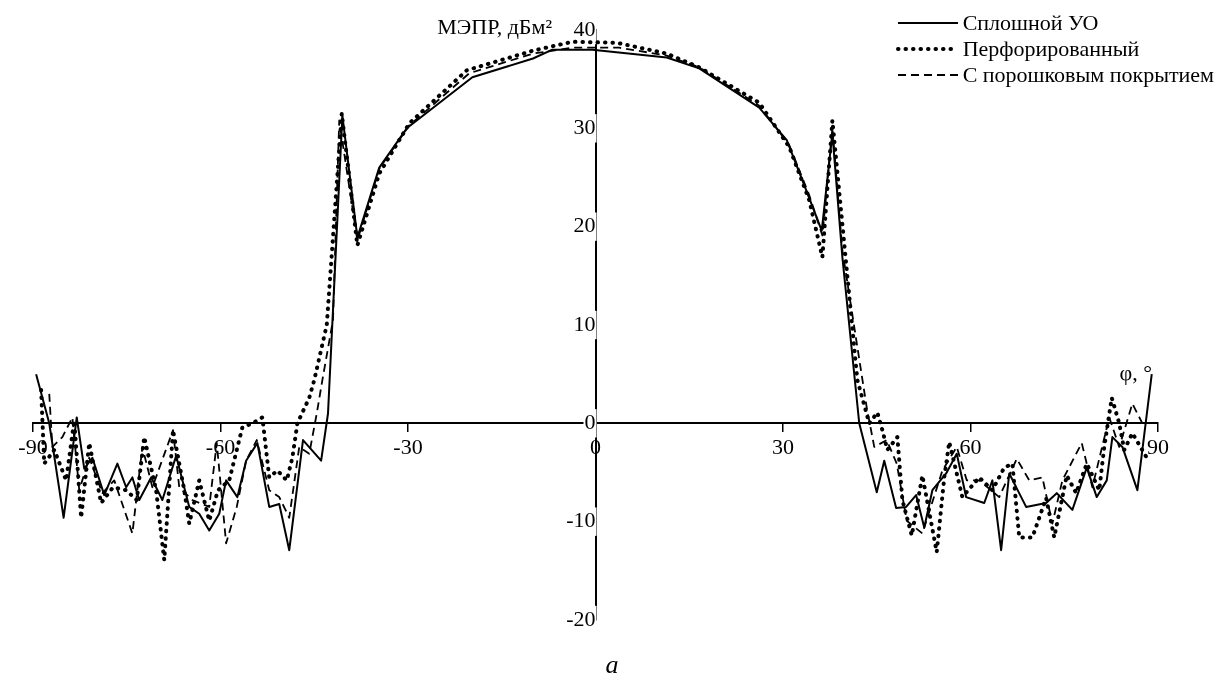  Describe the element at coordinates (581, 618) in the screenshot. I see `y-tick-label: -20` at that location.